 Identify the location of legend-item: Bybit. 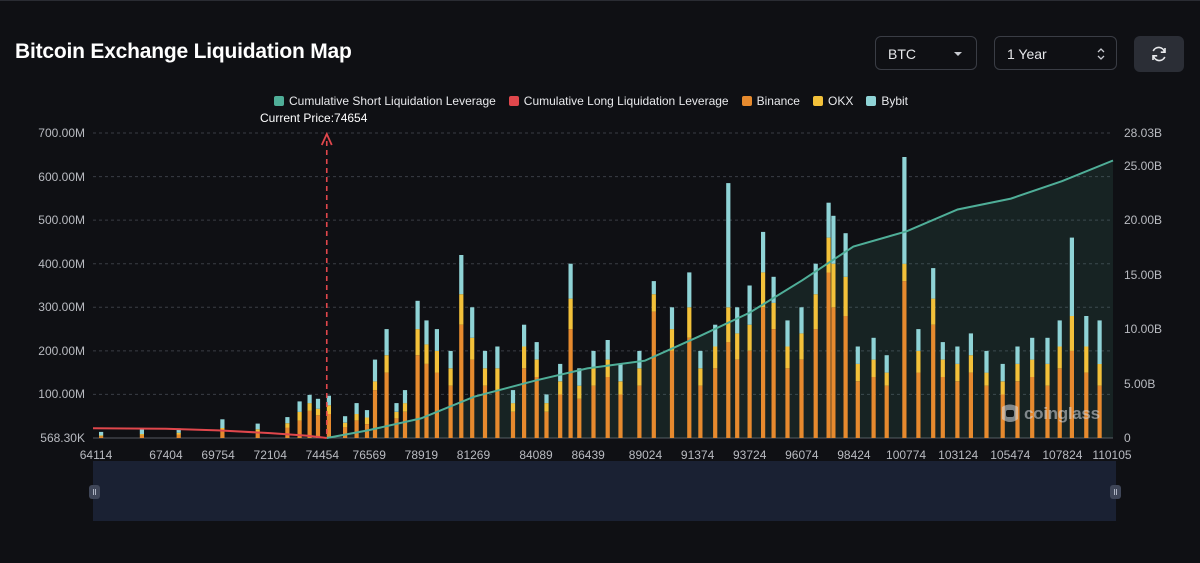
(887, 101).